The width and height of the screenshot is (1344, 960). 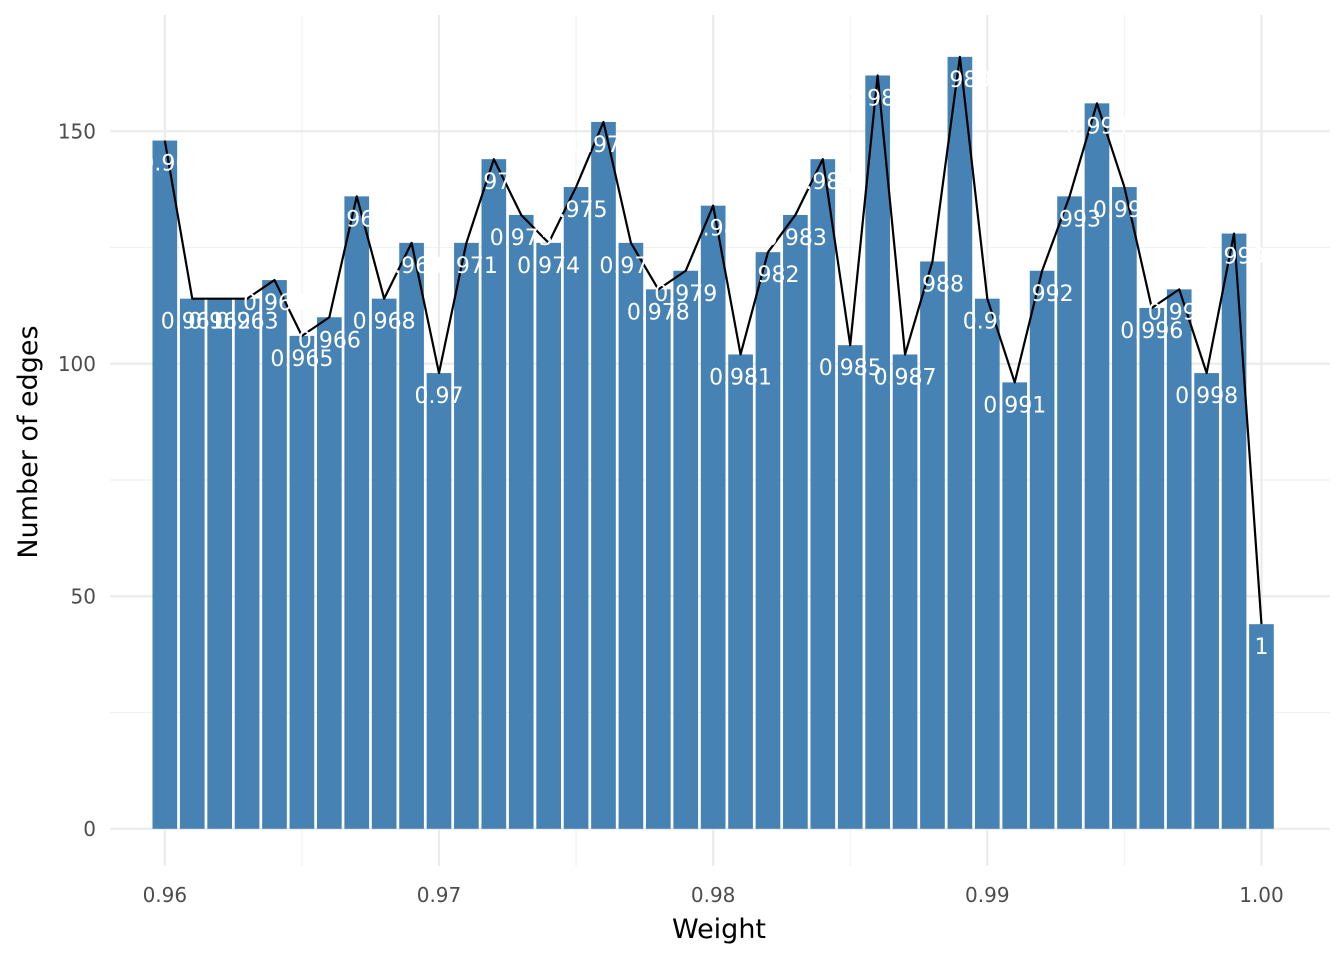 I want to click on data-label: 0.972, so click(x=493, y=182).